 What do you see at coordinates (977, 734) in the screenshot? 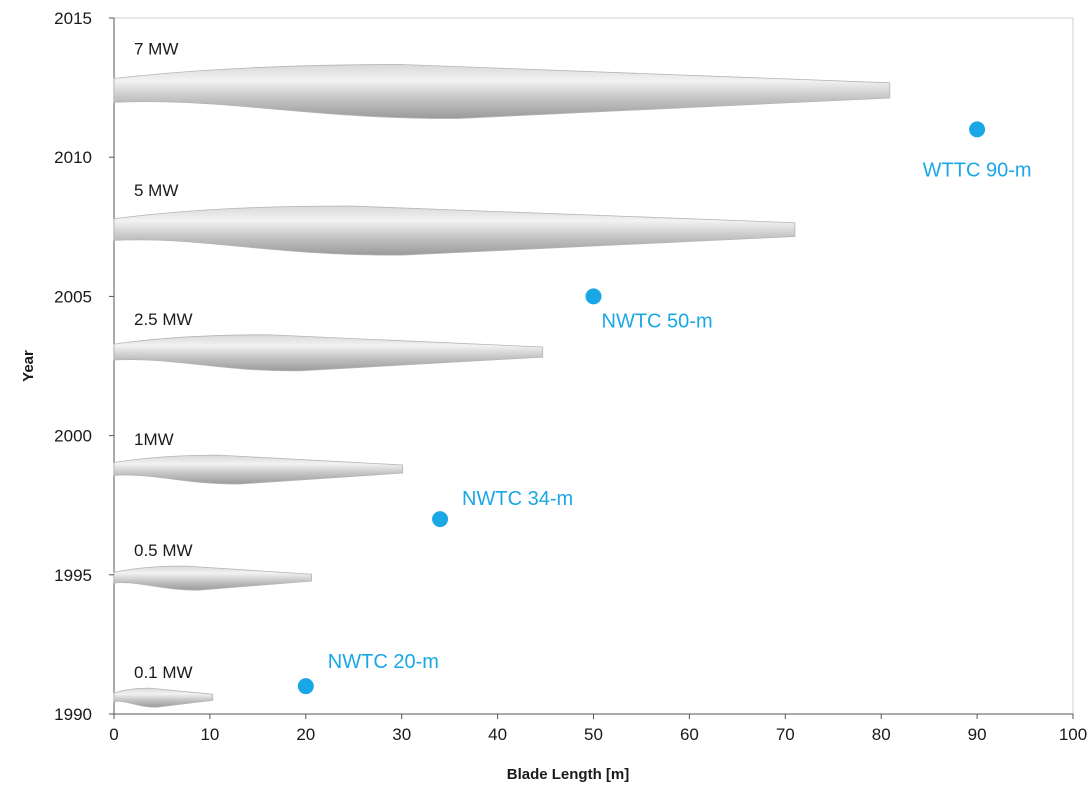
I see `x-tick-label: 90` at bounding box center [977, 734].